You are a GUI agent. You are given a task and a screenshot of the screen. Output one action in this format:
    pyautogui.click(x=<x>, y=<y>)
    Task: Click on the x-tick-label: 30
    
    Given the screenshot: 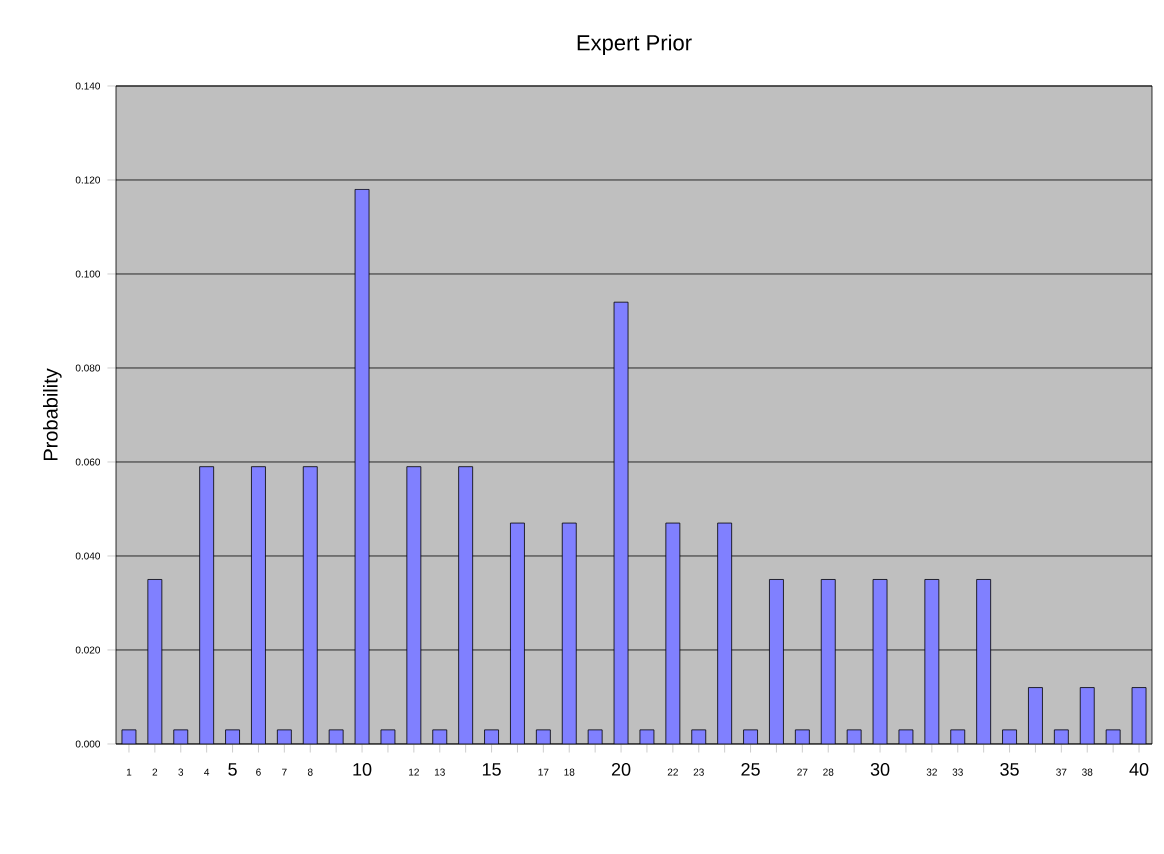 What is the action you would take?
    pyautogui.click(x=880, y=769)
    